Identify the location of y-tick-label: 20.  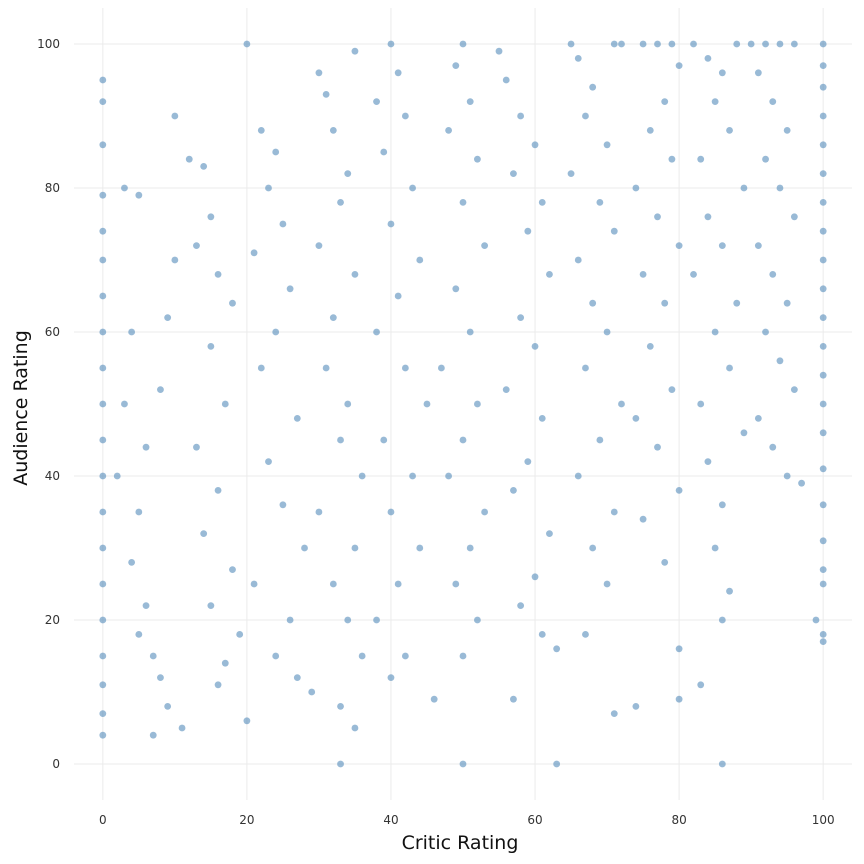
(52, 620).